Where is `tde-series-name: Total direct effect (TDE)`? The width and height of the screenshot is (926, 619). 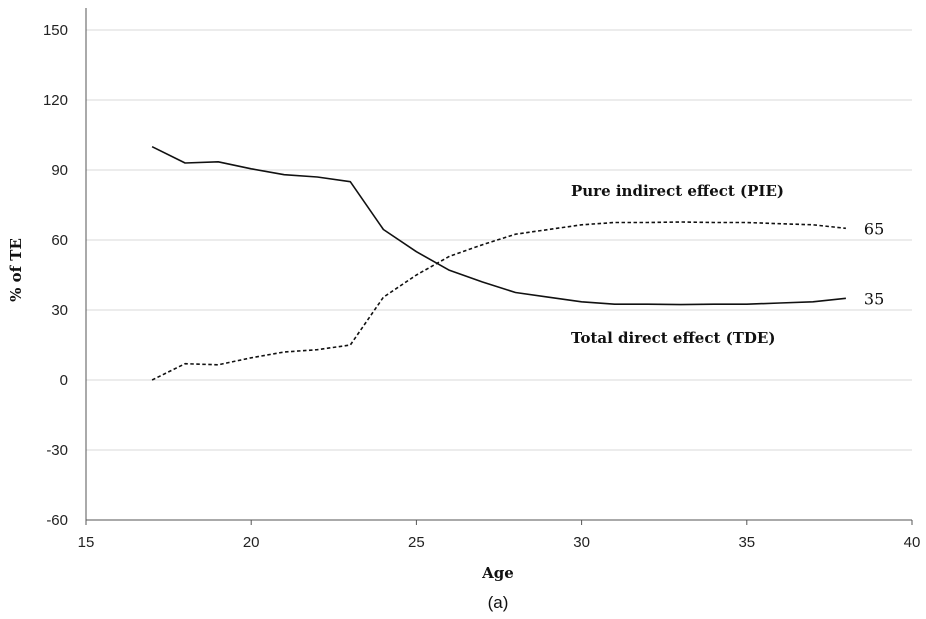
tde-series-name: Total direct effect (TDE) is located at coordinates (673, 338).